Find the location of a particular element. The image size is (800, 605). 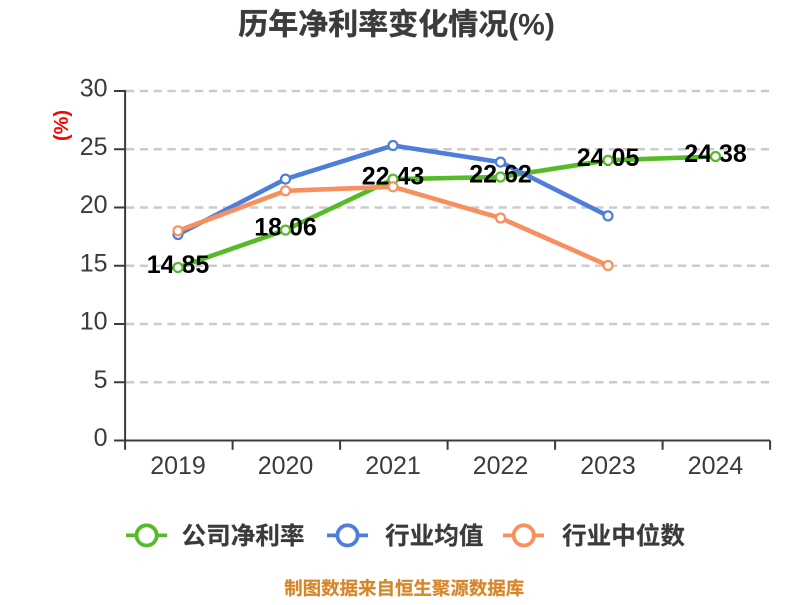

svg-text: 0 is located at coordinates (101, 438).